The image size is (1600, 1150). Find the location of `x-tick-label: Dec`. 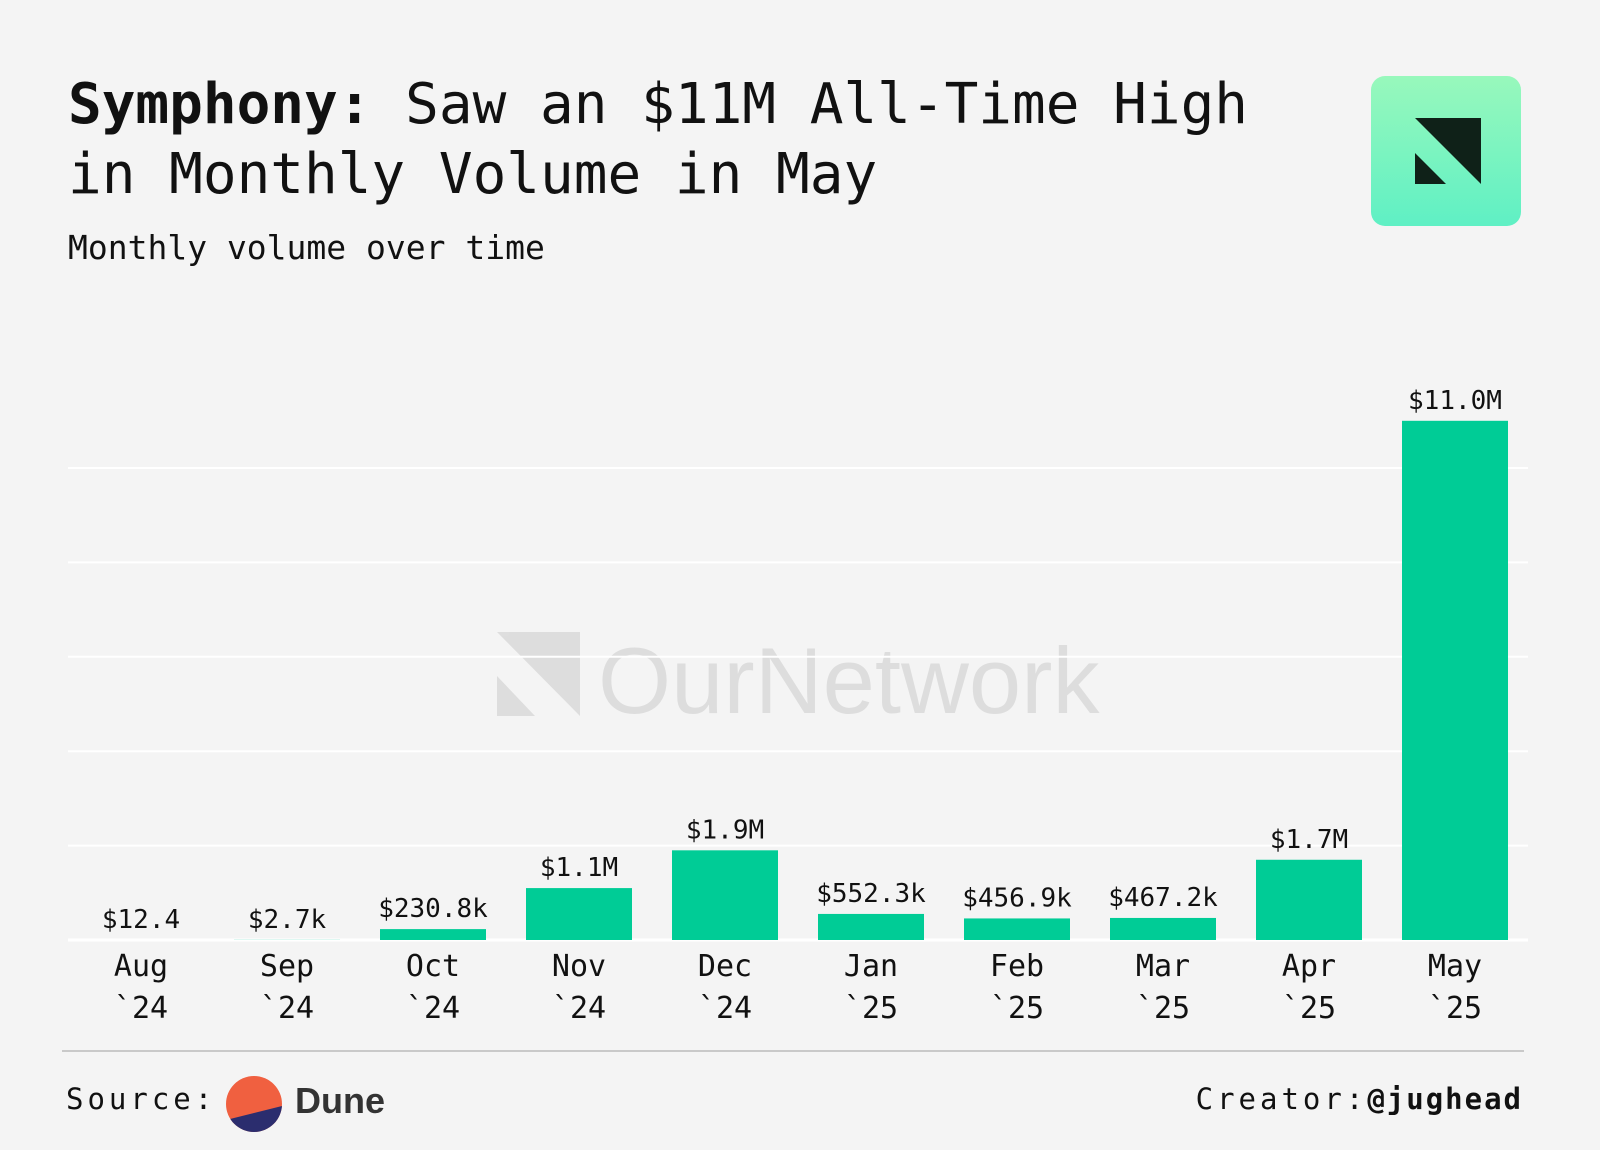

x-tick-label: Dec is located at coordinates (725, 966).